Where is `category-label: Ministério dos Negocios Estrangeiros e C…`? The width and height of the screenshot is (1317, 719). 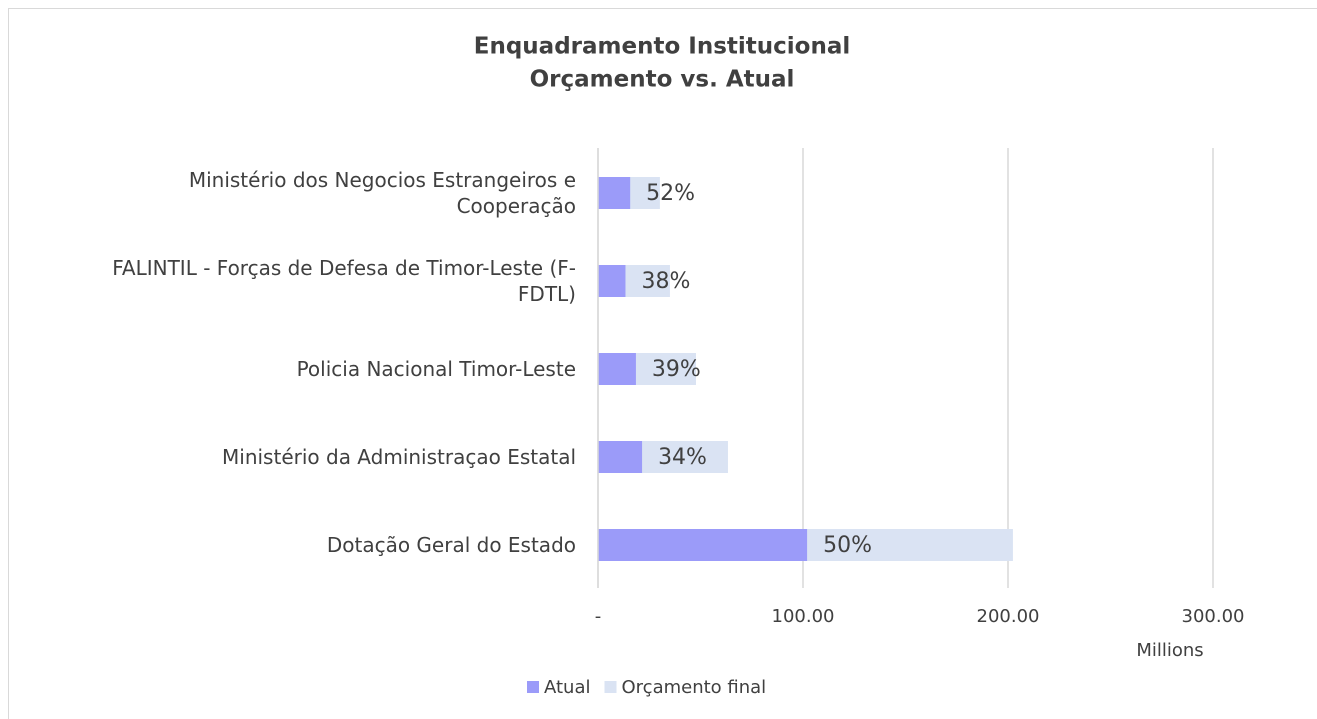 category-label: Ministério dos Negocios Estrangeiros e C… is located at coordinates (382, 193).